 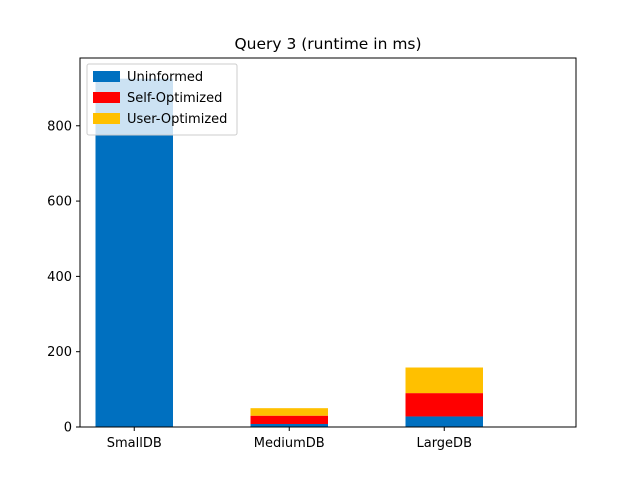 What do you see at coordinates (177, 119) in the screenshot?
I see `legend-label: User-Optimized` at bounding box center [177, 119].